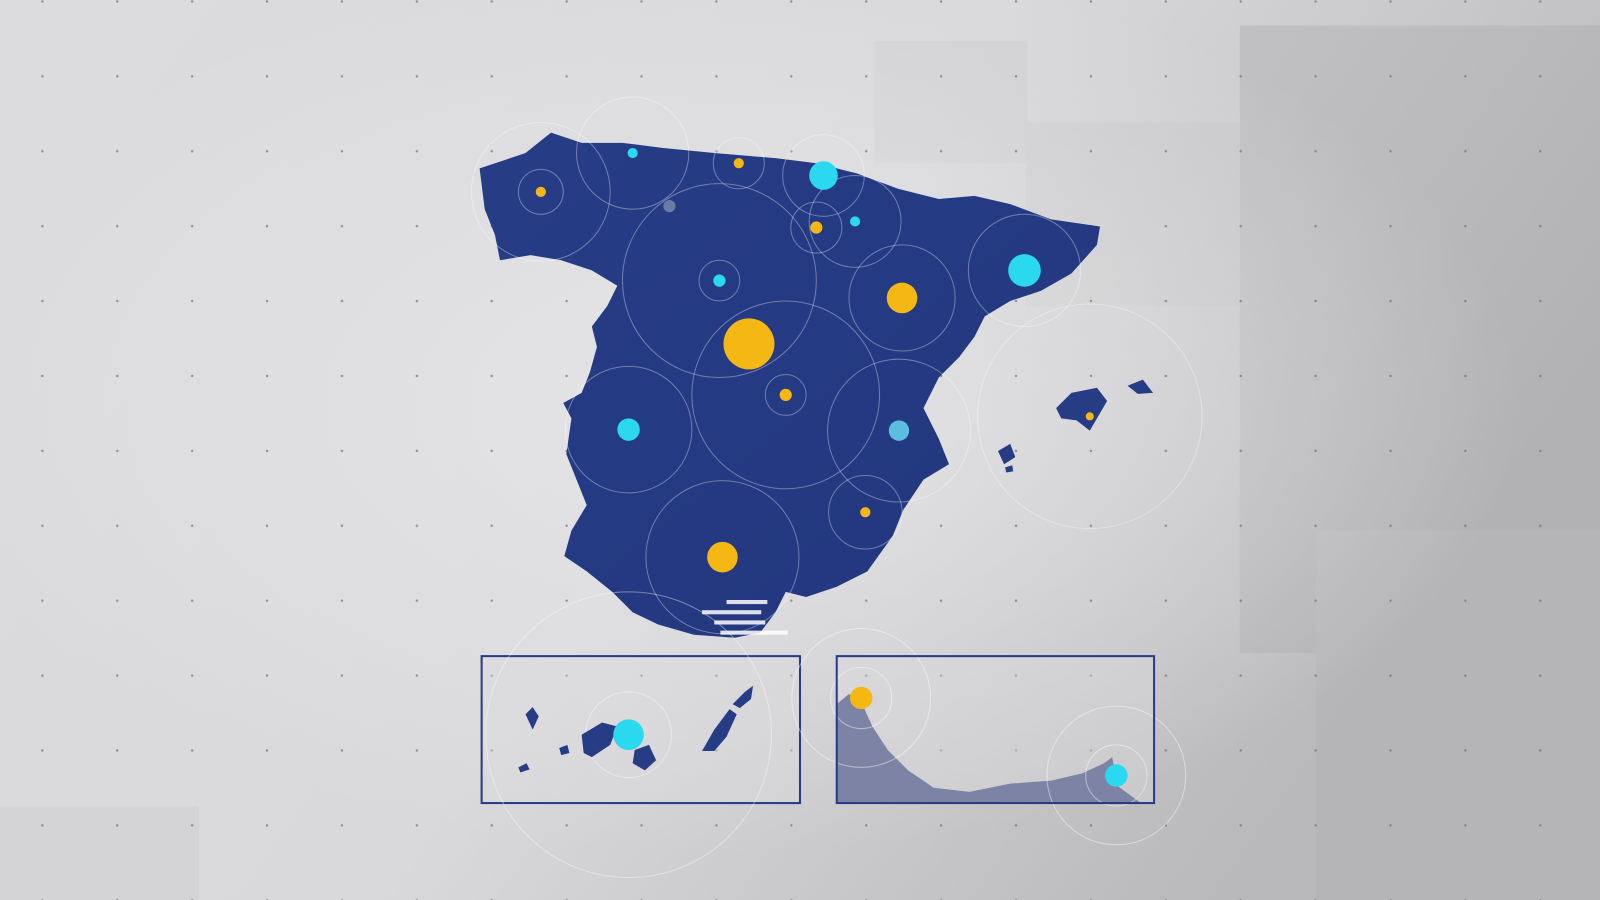 Image resolution: width=1600 pixels, height=900 pixels. What do you see at coordinates (989, 737) in the screenshot?
I see `ceuta-melilla-inset` at bounding box center [989, 737].